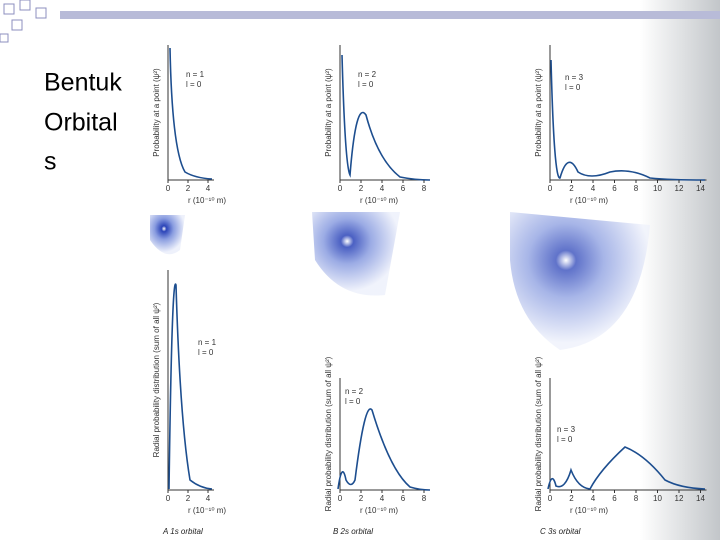 This screenshot has height=540, width=720. I want to click on slide-title: Orbital, so click(81, 123).